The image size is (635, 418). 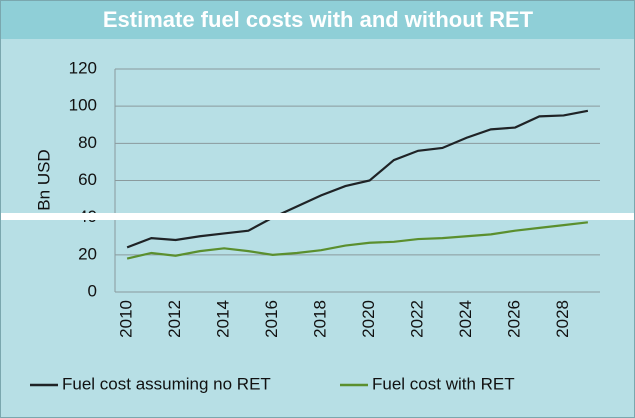 I want to click on chart-title: Estimate fuel costs with and without RET, so click(x=318, y=19).